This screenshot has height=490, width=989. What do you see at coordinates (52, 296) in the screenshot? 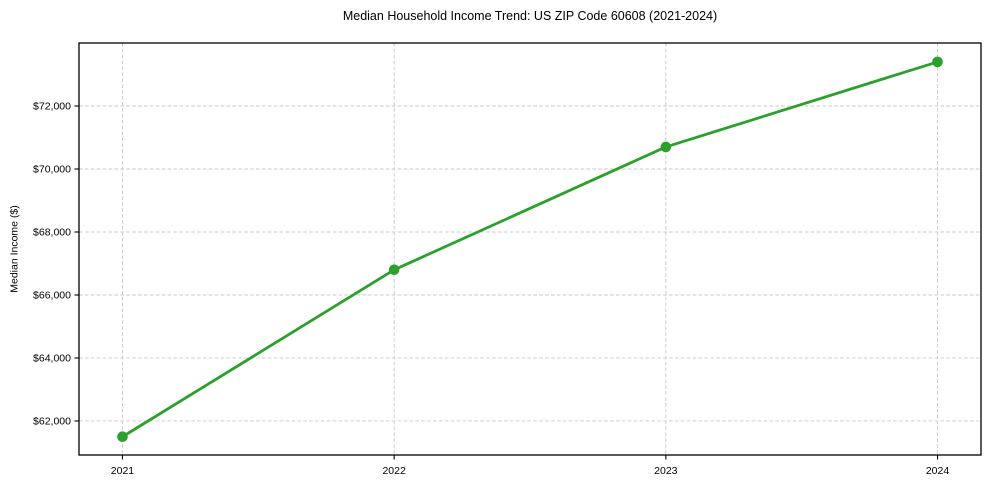
I see `y-tick-label: $66,000` at bounding box center [52, 296].